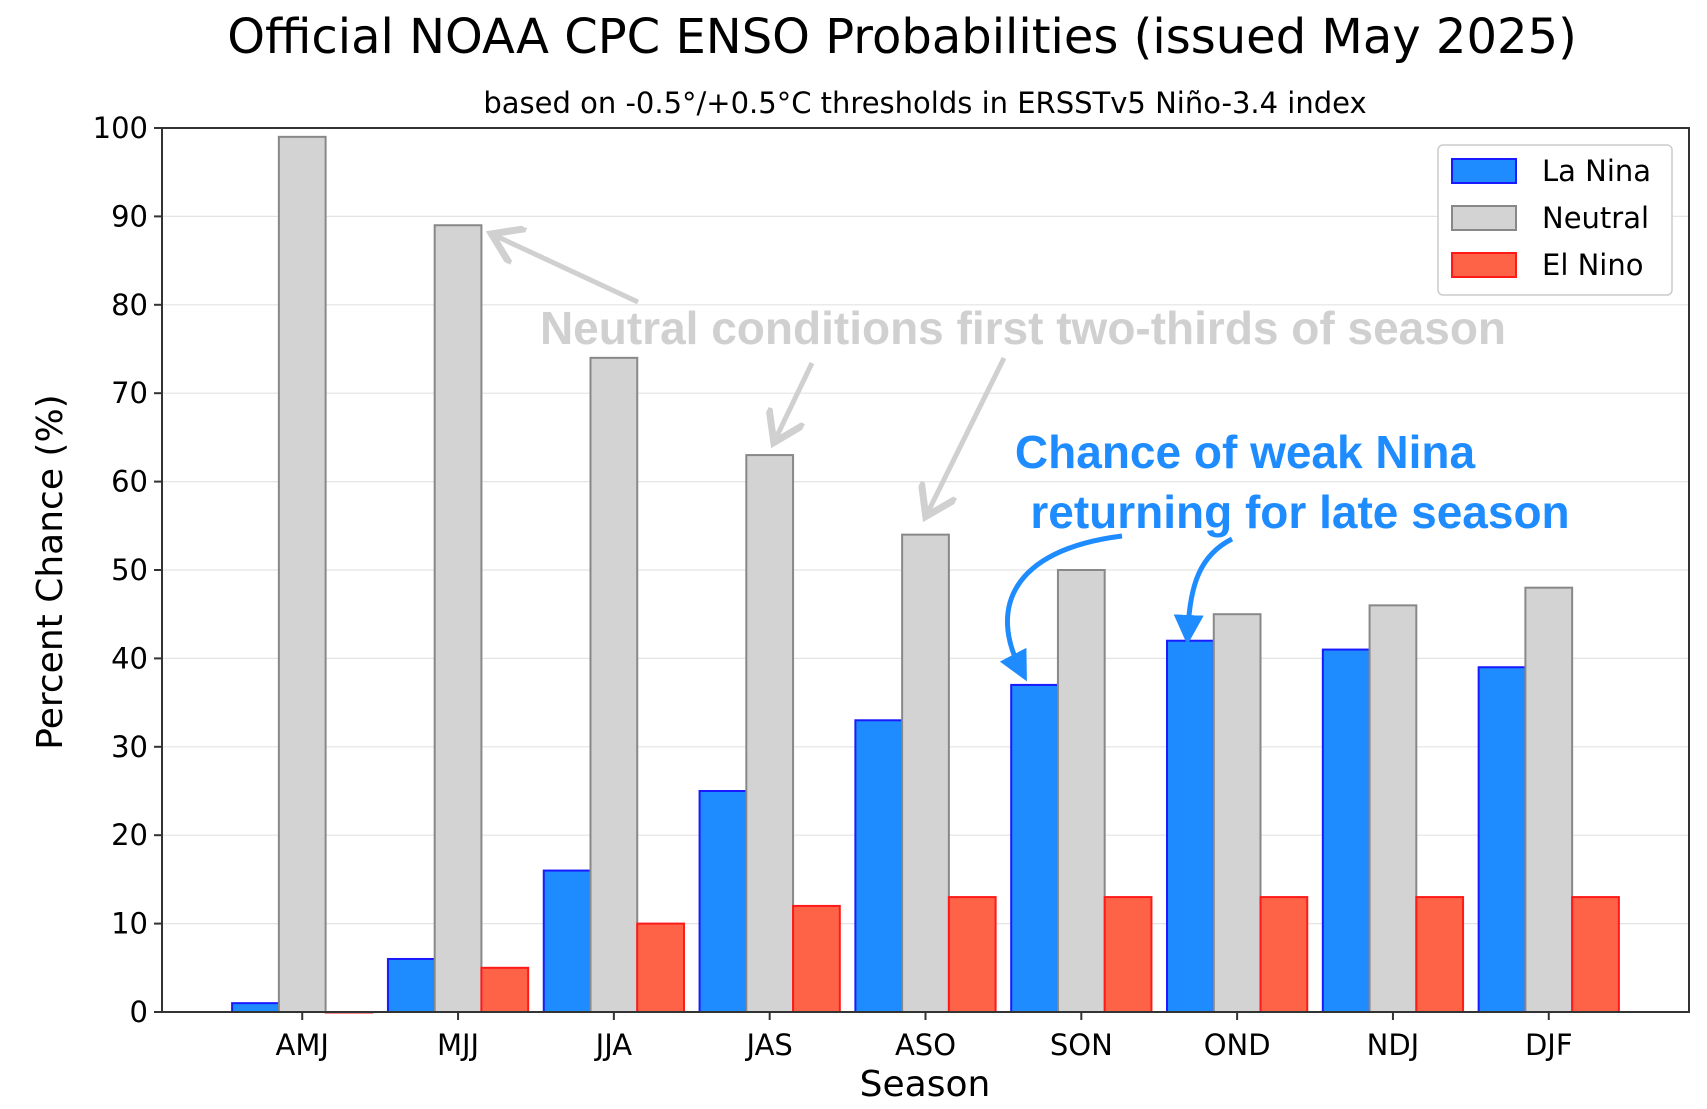  Describe the element at coordinates (50, 571) in the screenshot. I see `y-axis-label: Percent Chance (%)` at that location.